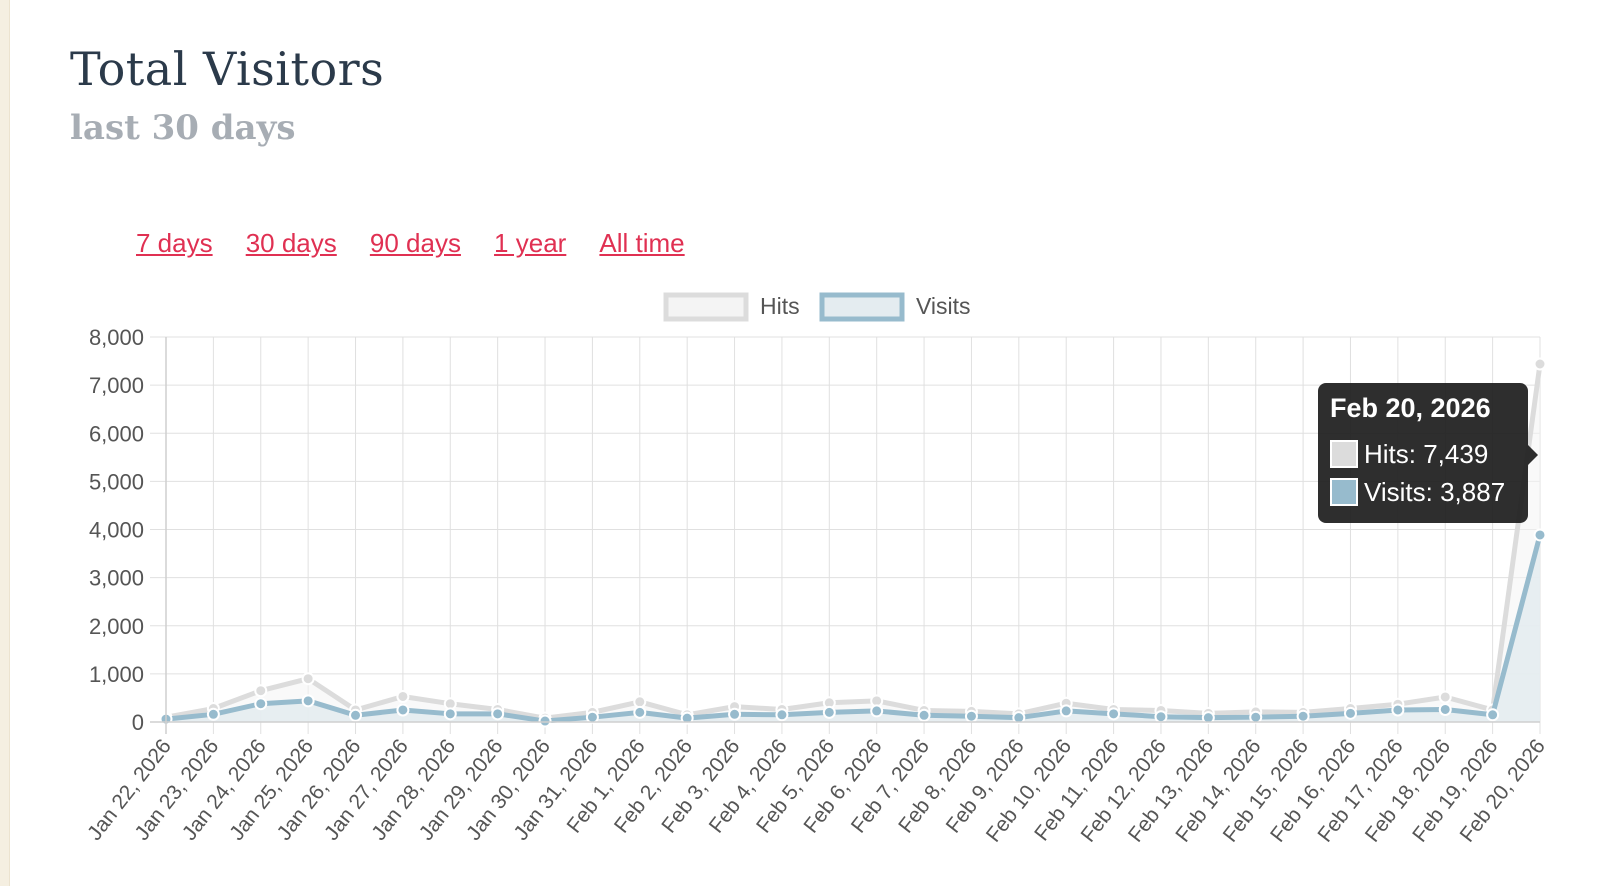  I want to click on tooltip-hits-row: Hits: 7,439, so click(1409, 454).